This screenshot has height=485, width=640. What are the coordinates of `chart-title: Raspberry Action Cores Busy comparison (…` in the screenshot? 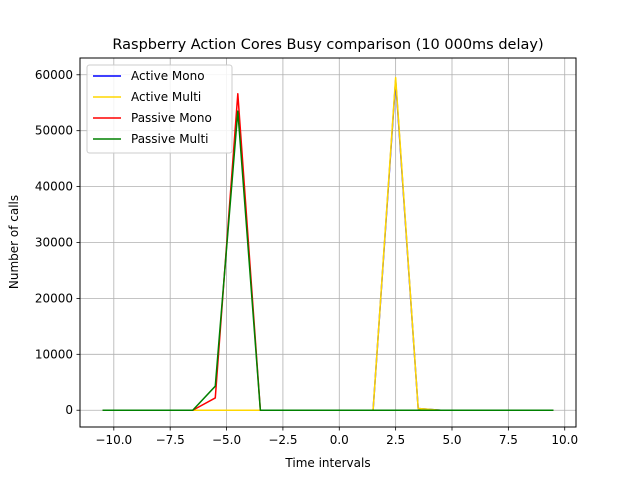 It's located at (327, 45).